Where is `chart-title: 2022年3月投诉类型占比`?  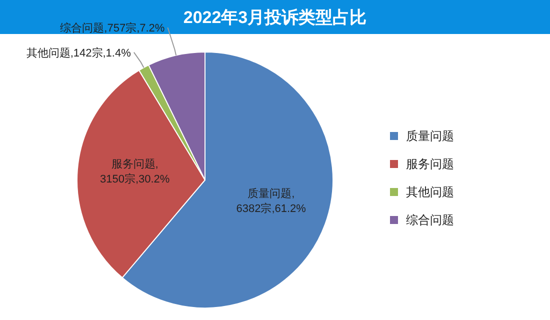 chart-title: 2022年3月投诉类型占比 is located at coordinates (275, 17).